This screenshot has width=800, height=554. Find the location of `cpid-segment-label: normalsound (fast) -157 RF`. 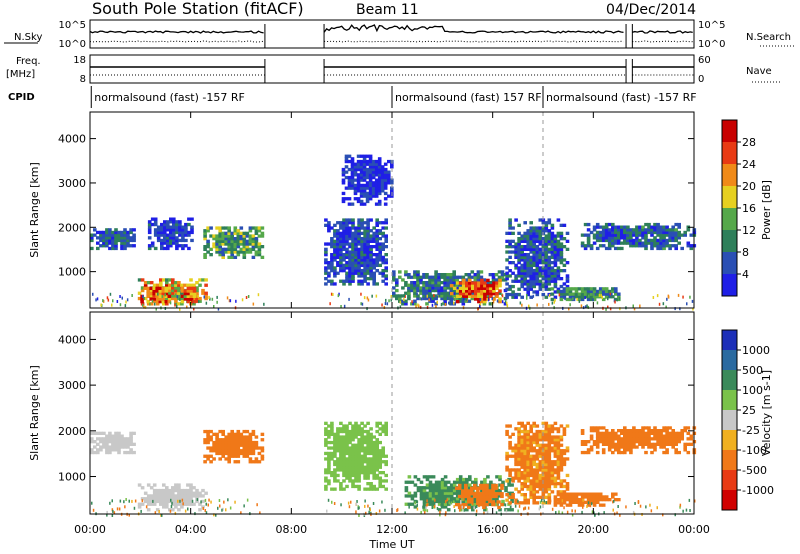

cpid-segment-label: normalsound (fast) -157 RF is located at coordinates (169, 97).